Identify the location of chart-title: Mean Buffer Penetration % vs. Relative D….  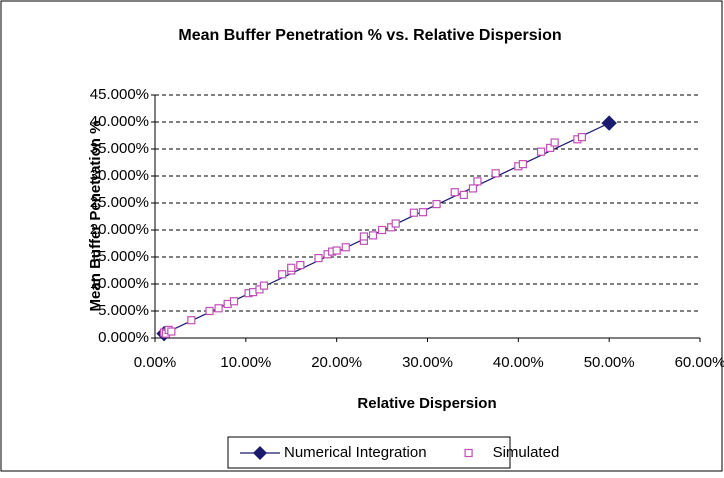
(369, 35).